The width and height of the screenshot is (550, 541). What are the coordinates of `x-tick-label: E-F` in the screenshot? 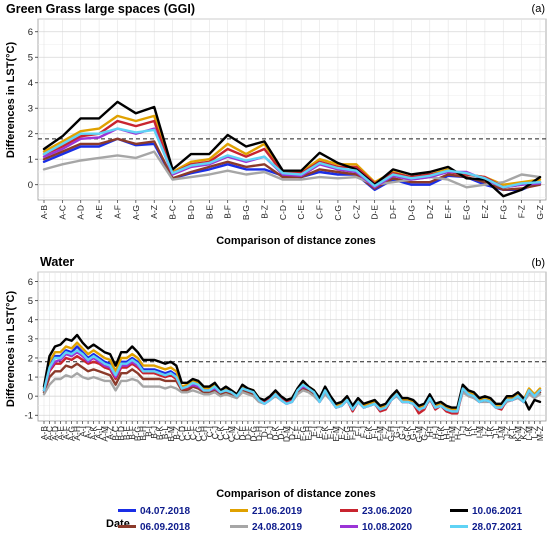 It's located at (448, 212).